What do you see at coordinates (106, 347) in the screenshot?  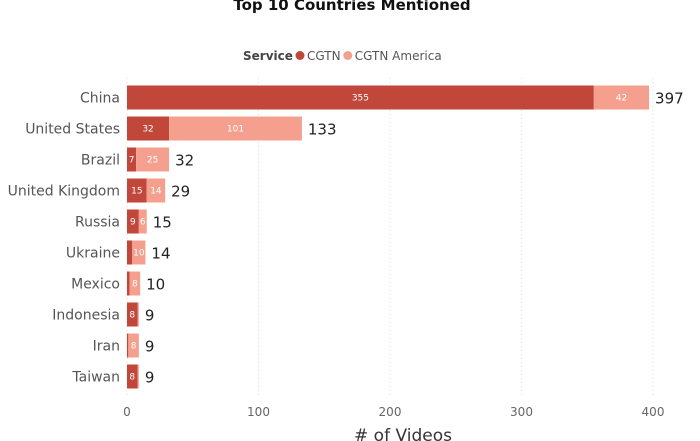 I see `category-label: Iran` at bounding box center [106, 347].